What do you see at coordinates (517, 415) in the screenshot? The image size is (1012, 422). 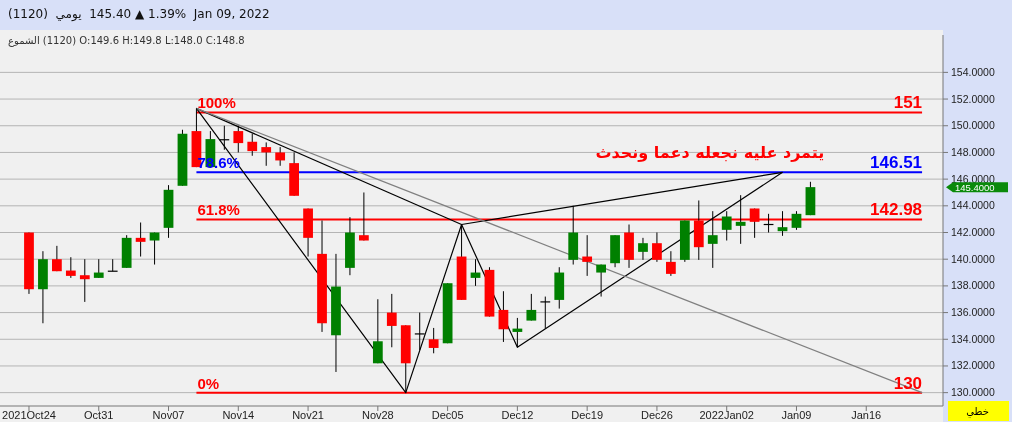 I see `x-tick-label: Dec12` at bounding box center [517, 415].